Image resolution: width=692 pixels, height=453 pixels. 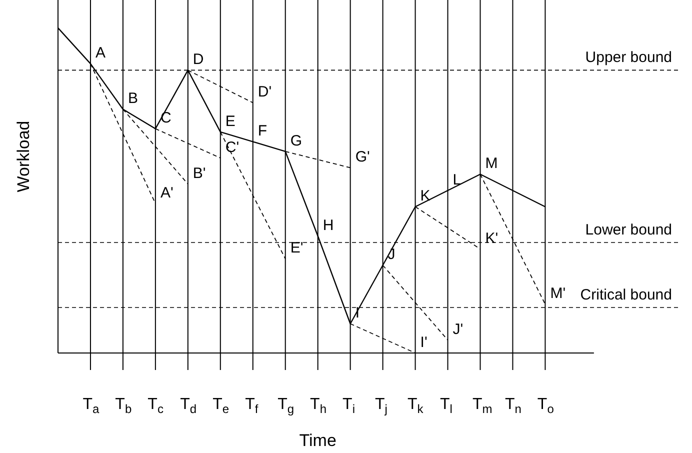 I want to click on annotation: B, so click(x=133, y=99).